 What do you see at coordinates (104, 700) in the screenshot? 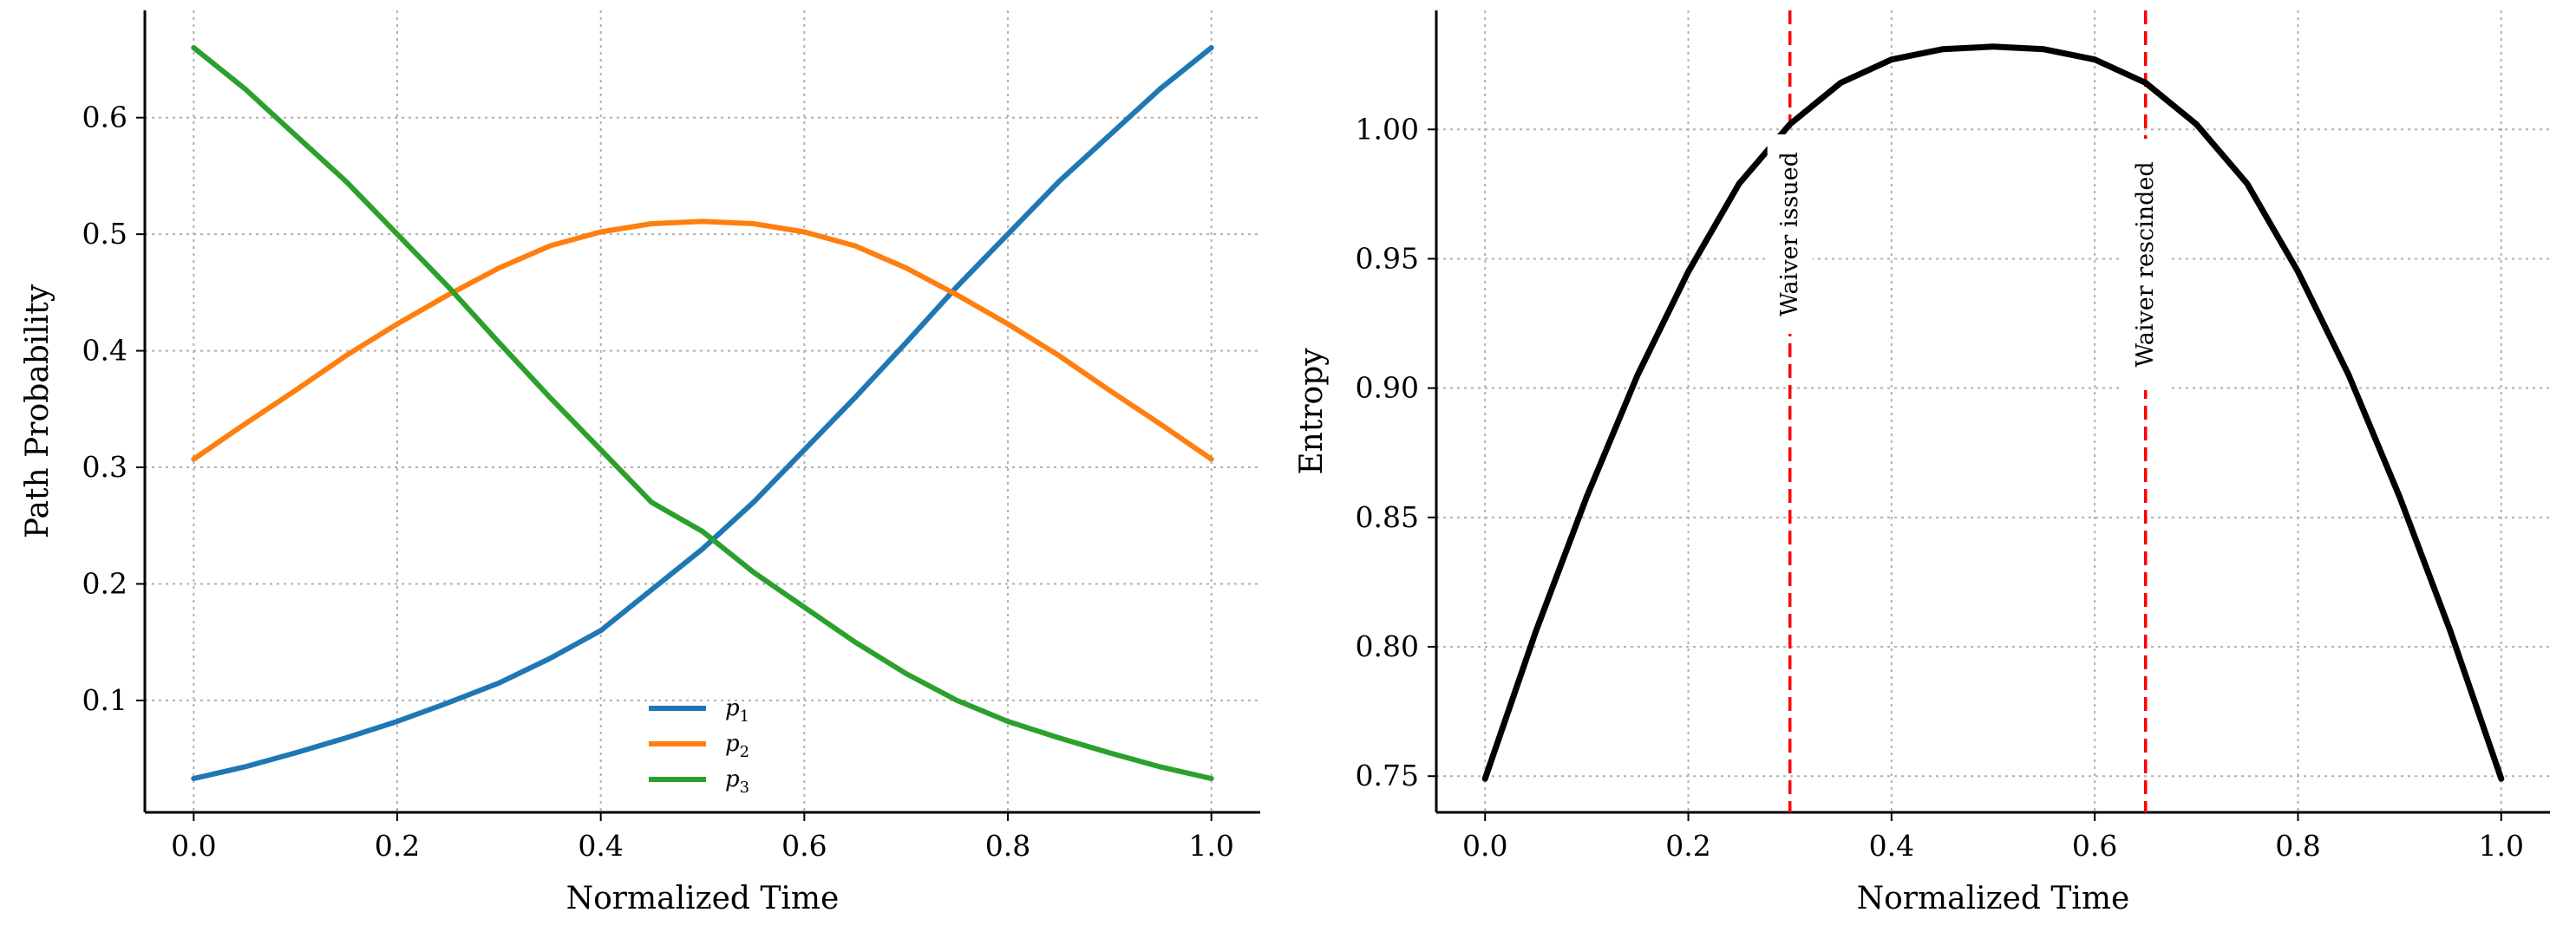
I see `y-tick-label: 0.1` at bounding box center [104, 700].